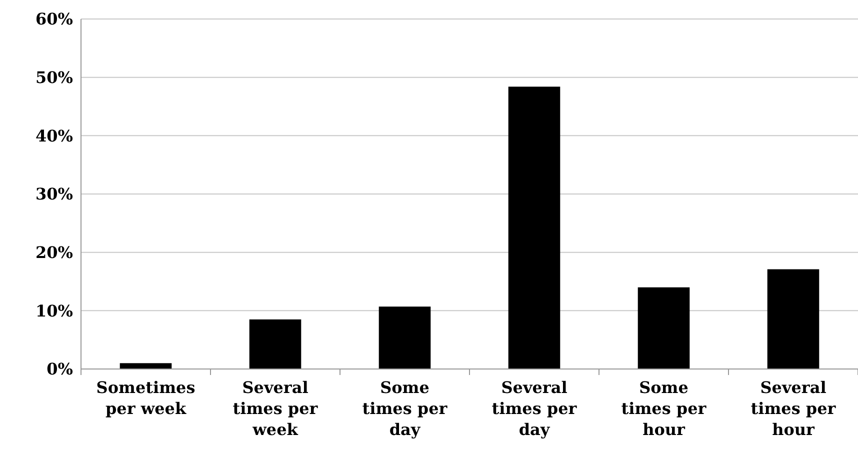 The height and width of the screenshot is (459, 858). I want to click on x-tick-label: Some times per hour, so click(664, 408).